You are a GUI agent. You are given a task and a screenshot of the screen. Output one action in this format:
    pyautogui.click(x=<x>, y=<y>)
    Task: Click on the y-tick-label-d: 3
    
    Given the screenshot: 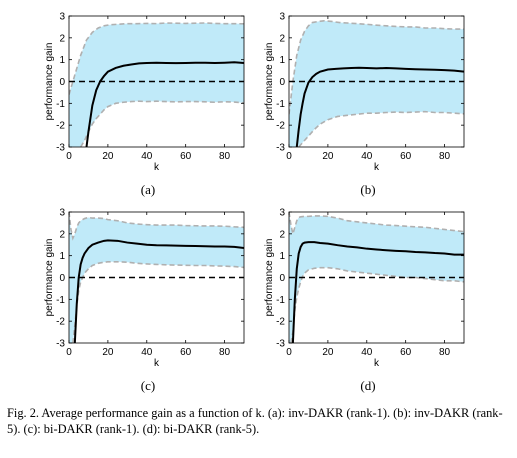 What is the action you would take?
    pyautogui.click(x=282, y=213)
    